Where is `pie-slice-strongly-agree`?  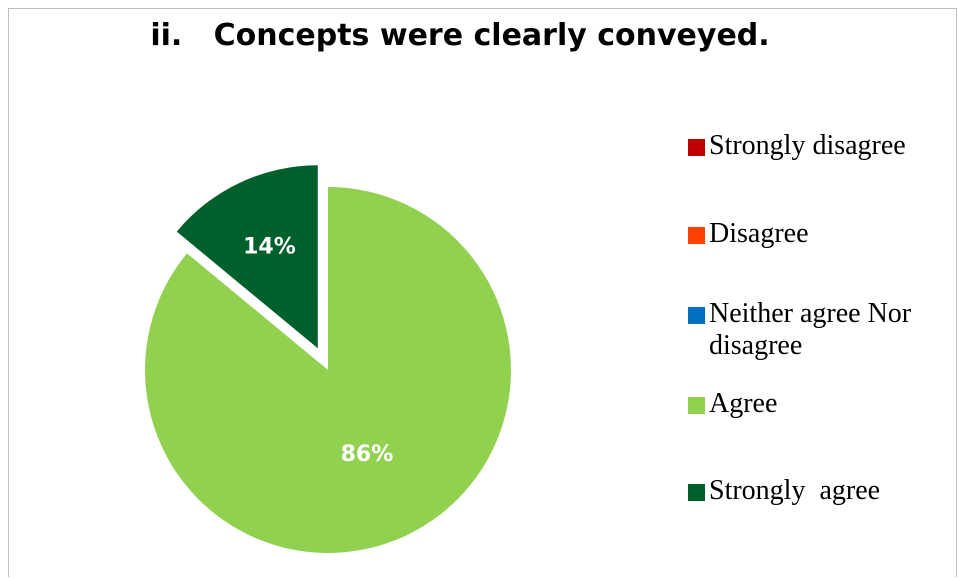
pie-slice-strongly-agree is located at coordinates (247, 257).